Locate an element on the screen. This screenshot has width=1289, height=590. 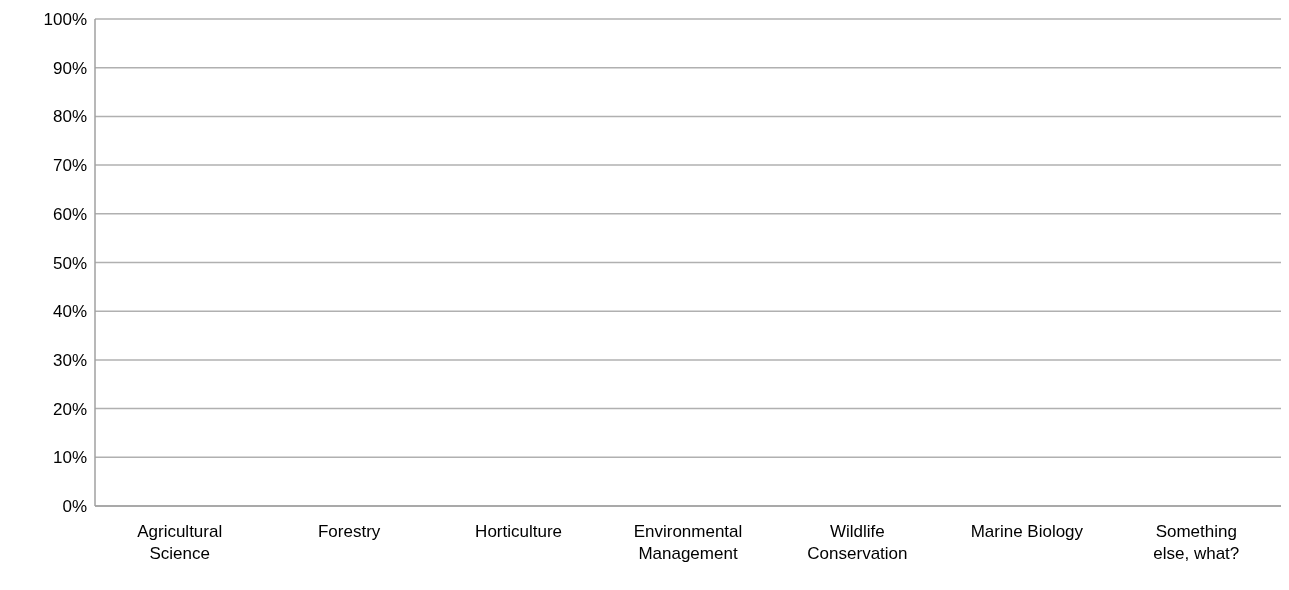
y-tick-label: 50% is located at coordinates (69, 263).